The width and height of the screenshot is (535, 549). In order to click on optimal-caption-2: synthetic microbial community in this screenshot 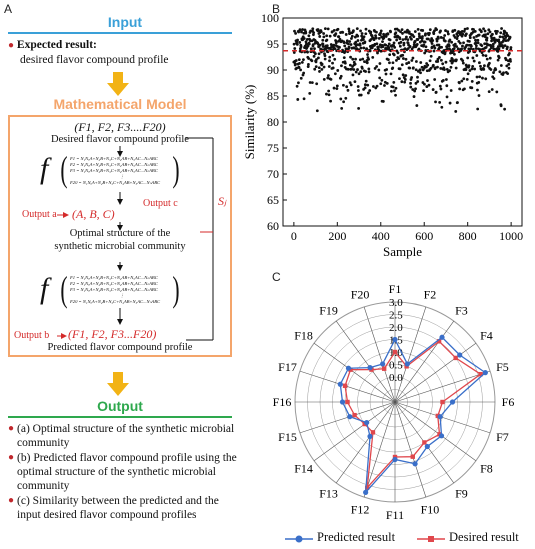, I will do `click(120, 246)`.